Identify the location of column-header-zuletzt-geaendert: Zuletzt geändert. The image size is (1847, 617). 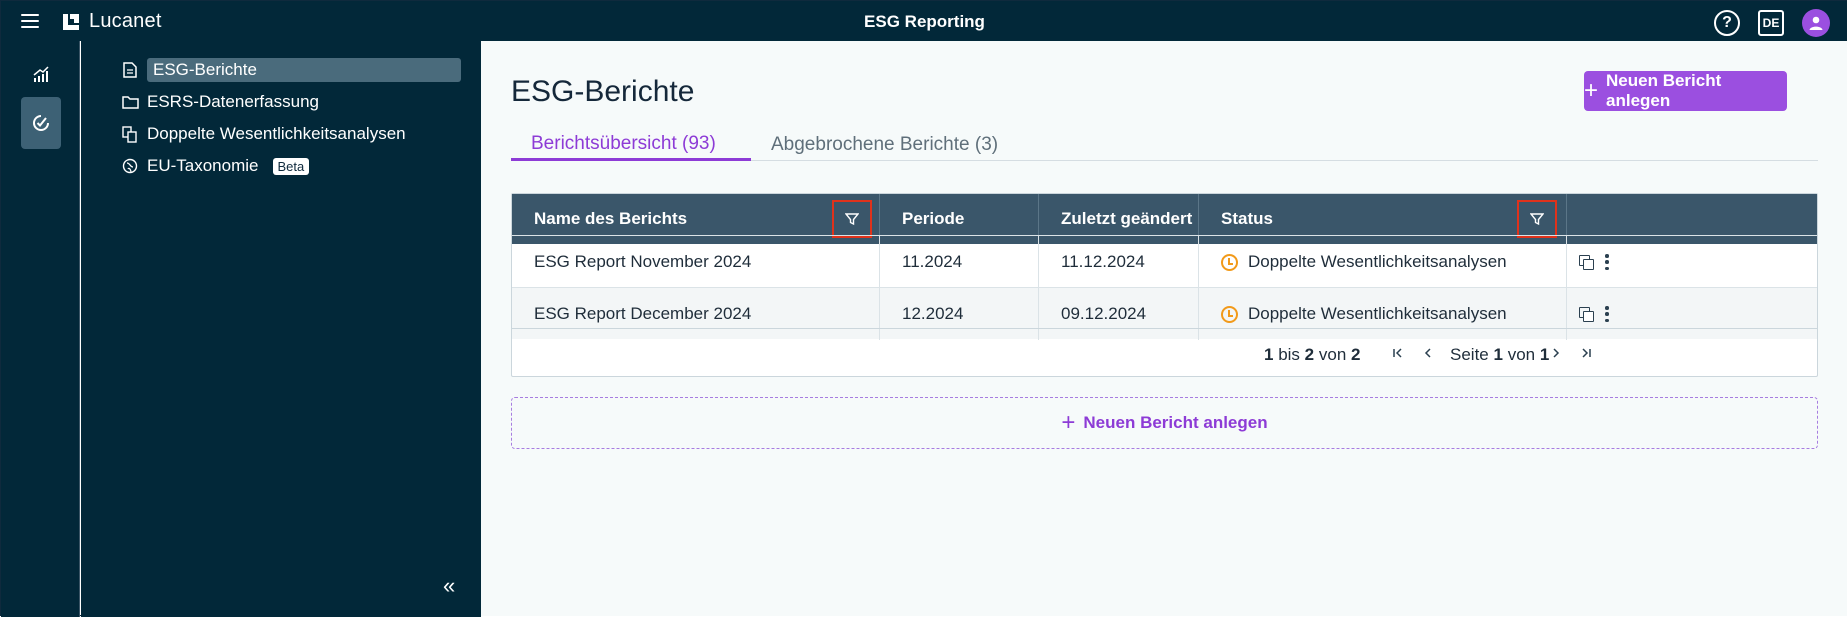
(1119, 219).